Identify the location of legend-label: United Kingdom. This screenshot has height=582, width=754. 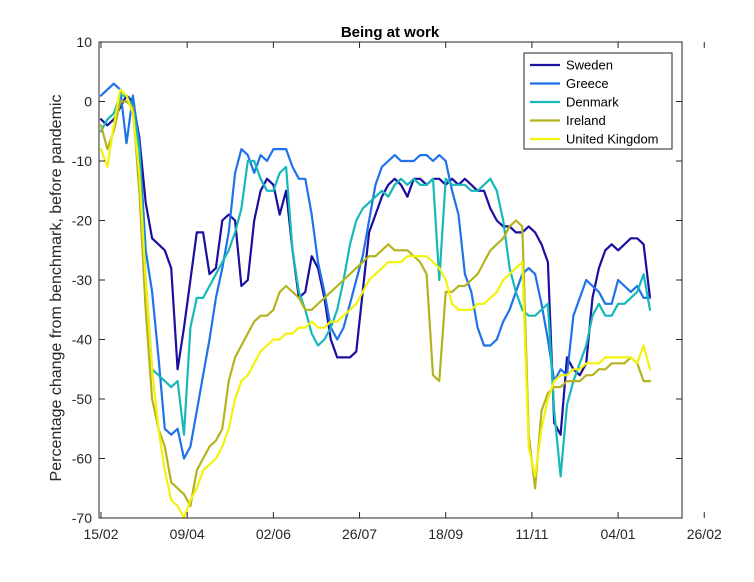
(612, 139).